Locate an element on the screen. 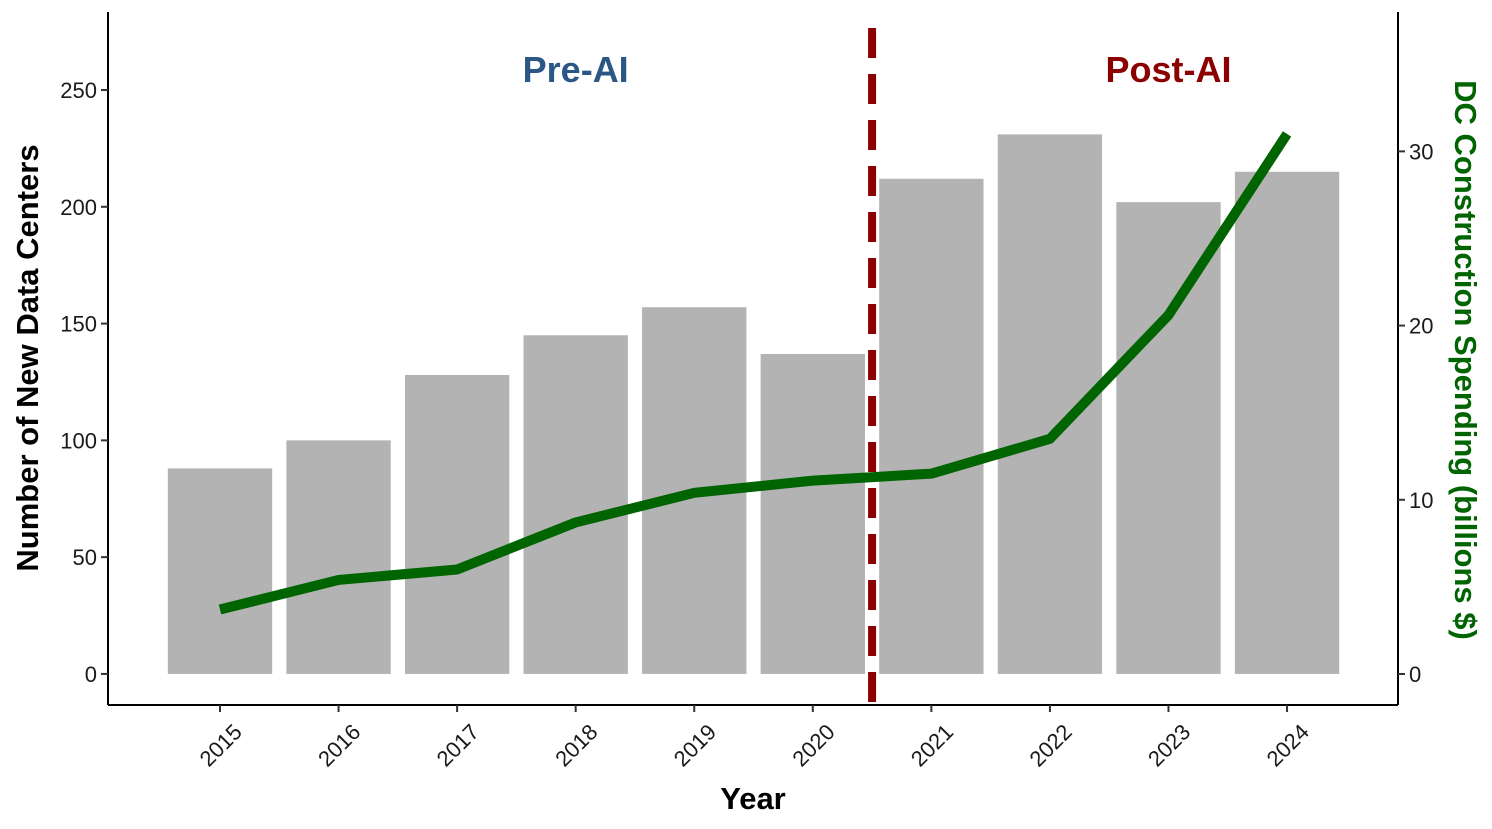  y2-tick-label: 0 is located at coordinates (1415, 674).